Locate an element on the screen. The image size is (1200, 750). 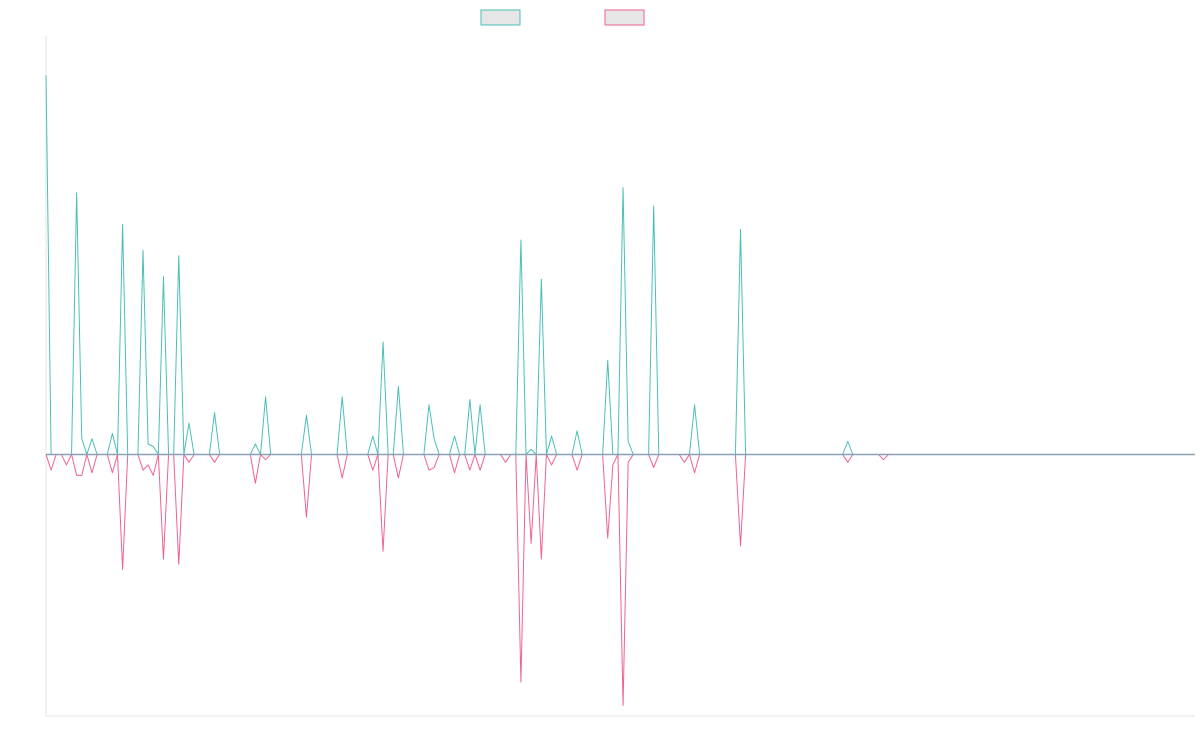
legend is located at coordinates (562, 17).